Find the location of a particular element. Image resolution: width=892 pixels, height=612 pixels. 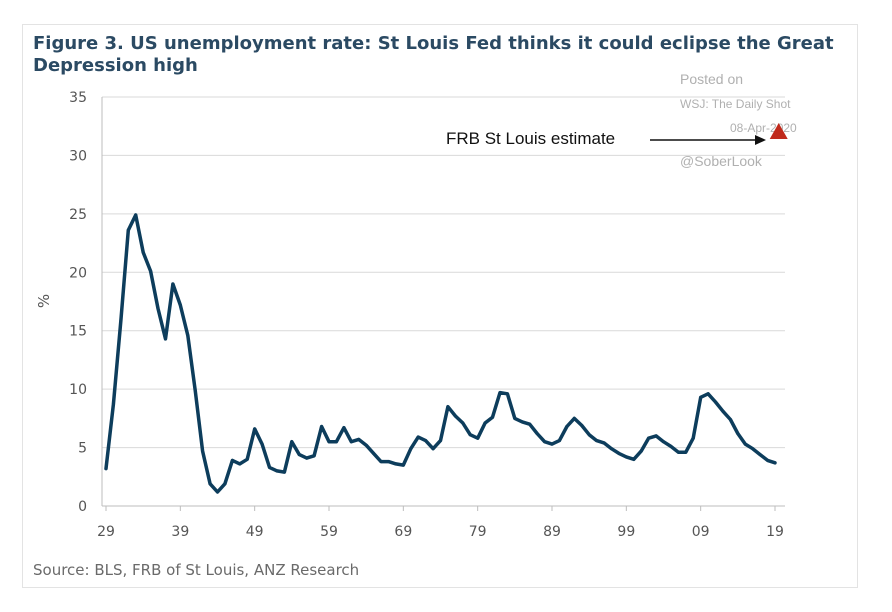

data-point-1999 is located at coordinates (626, 457).